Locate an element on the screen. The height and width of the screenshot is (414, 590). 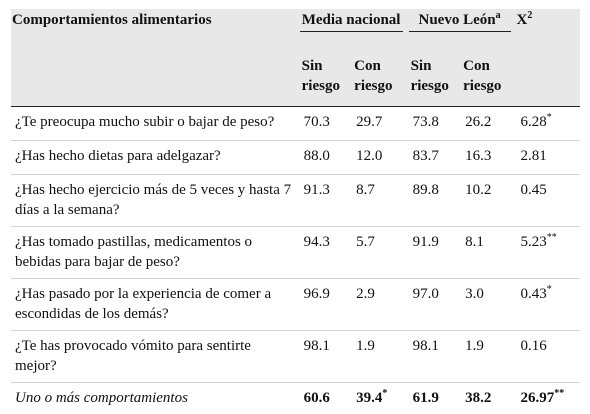
subheader-nl-con: Con riesgo is located at coordinates (488, 79).